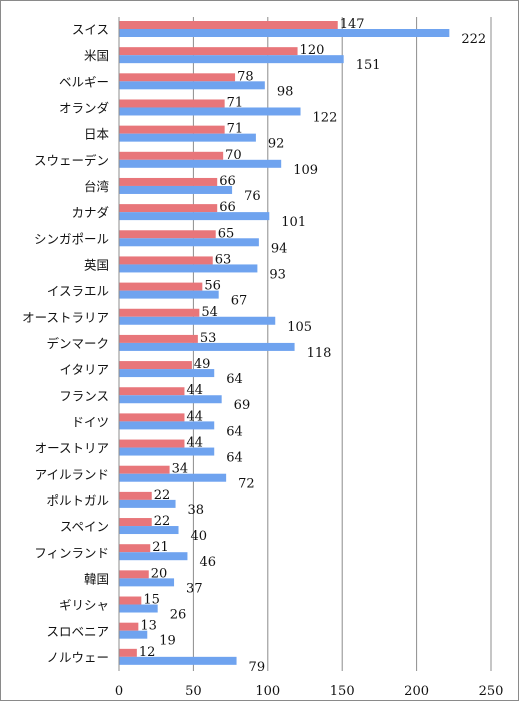 The image size is (519, 701). What do you see at coordinates (279, 248) in the screenshot?
I see `data-label-series-2: 94` at bounding box center [279, 248].